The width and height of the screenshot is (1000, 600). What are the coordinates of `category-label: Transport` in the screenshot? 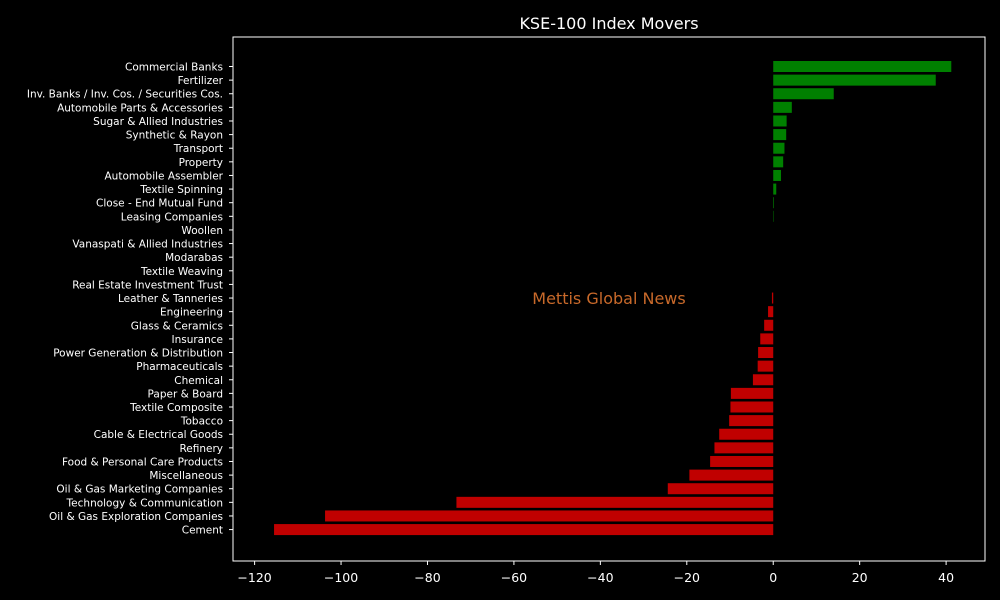 It's located at (198, 149).